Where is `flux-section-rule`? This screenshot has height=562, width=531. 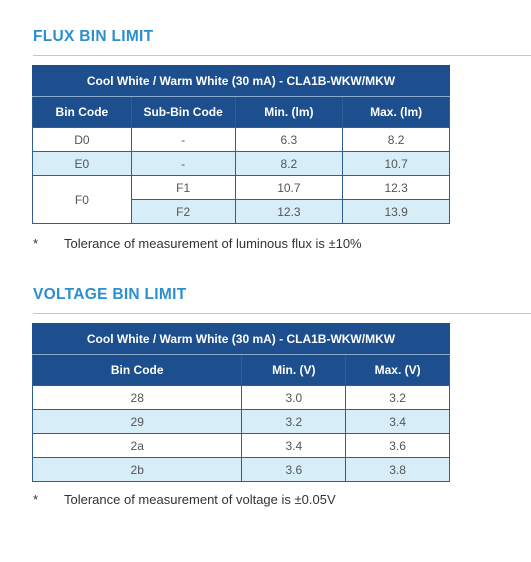
flux-section-rule is located at coordinates (282, 55).